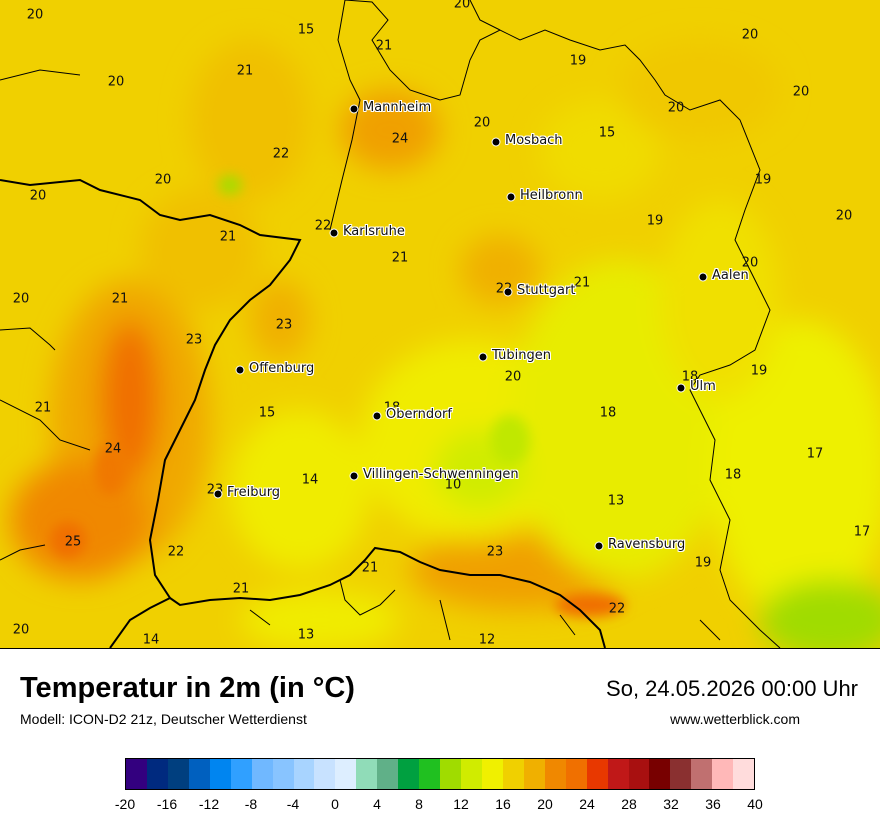  What do you see at coordinates (521, 355) in the screenshot?
I see `city-label: Tübingen` at bounding box center [521, 355].